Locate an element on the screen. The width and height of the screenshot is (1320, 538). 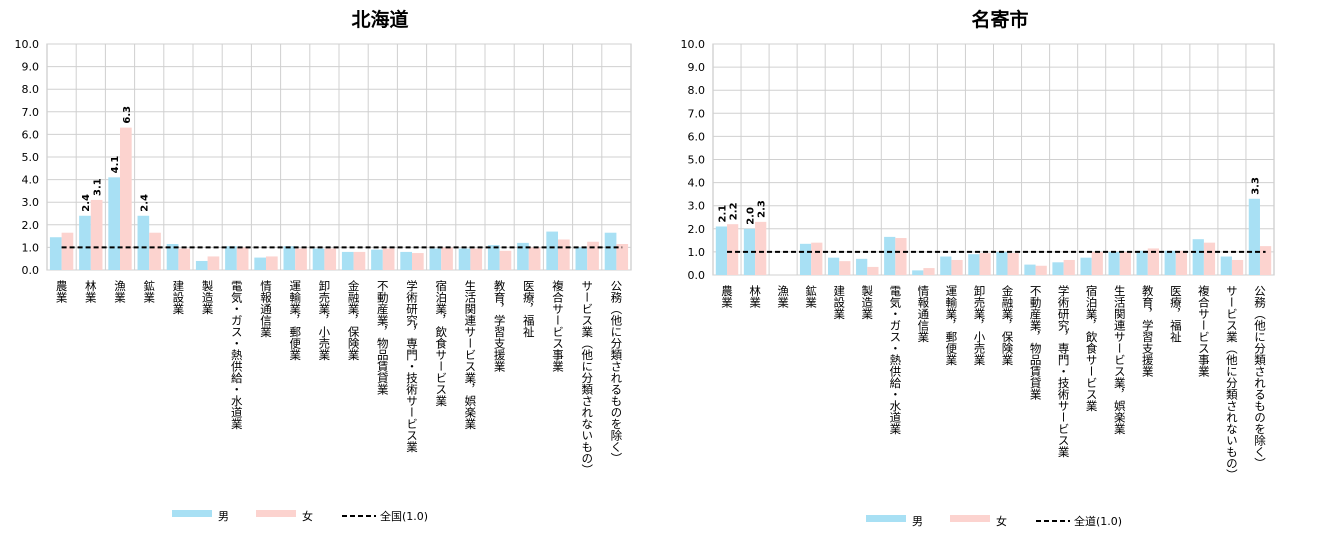
category-label: 不動産業，物品賃貸業 is located at coordinates (1036, 342).